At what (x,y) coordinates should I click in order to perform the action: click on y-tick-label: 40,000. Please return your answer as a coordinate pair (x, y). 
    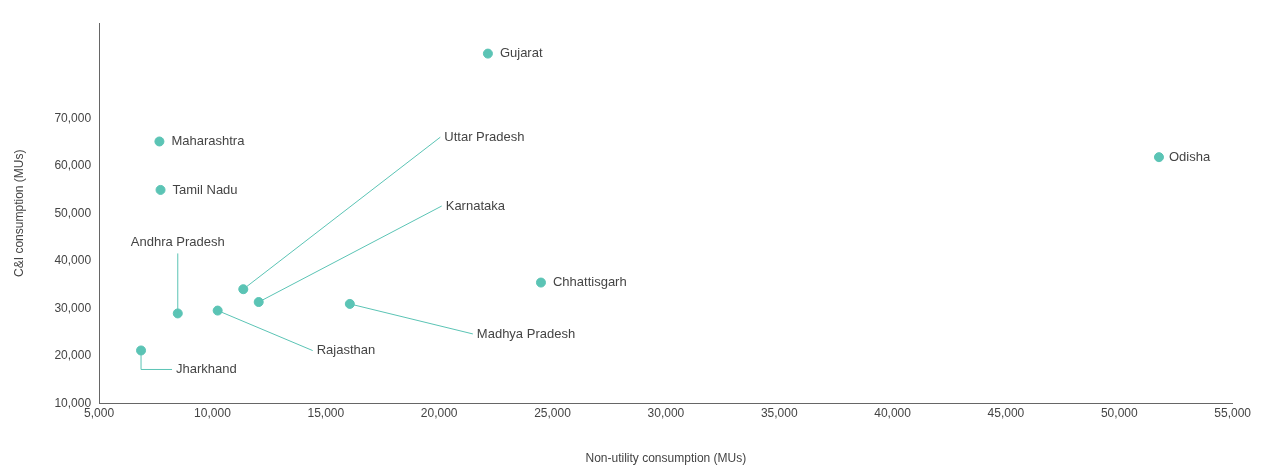
    Looking at the image, I should click on (73, 260).